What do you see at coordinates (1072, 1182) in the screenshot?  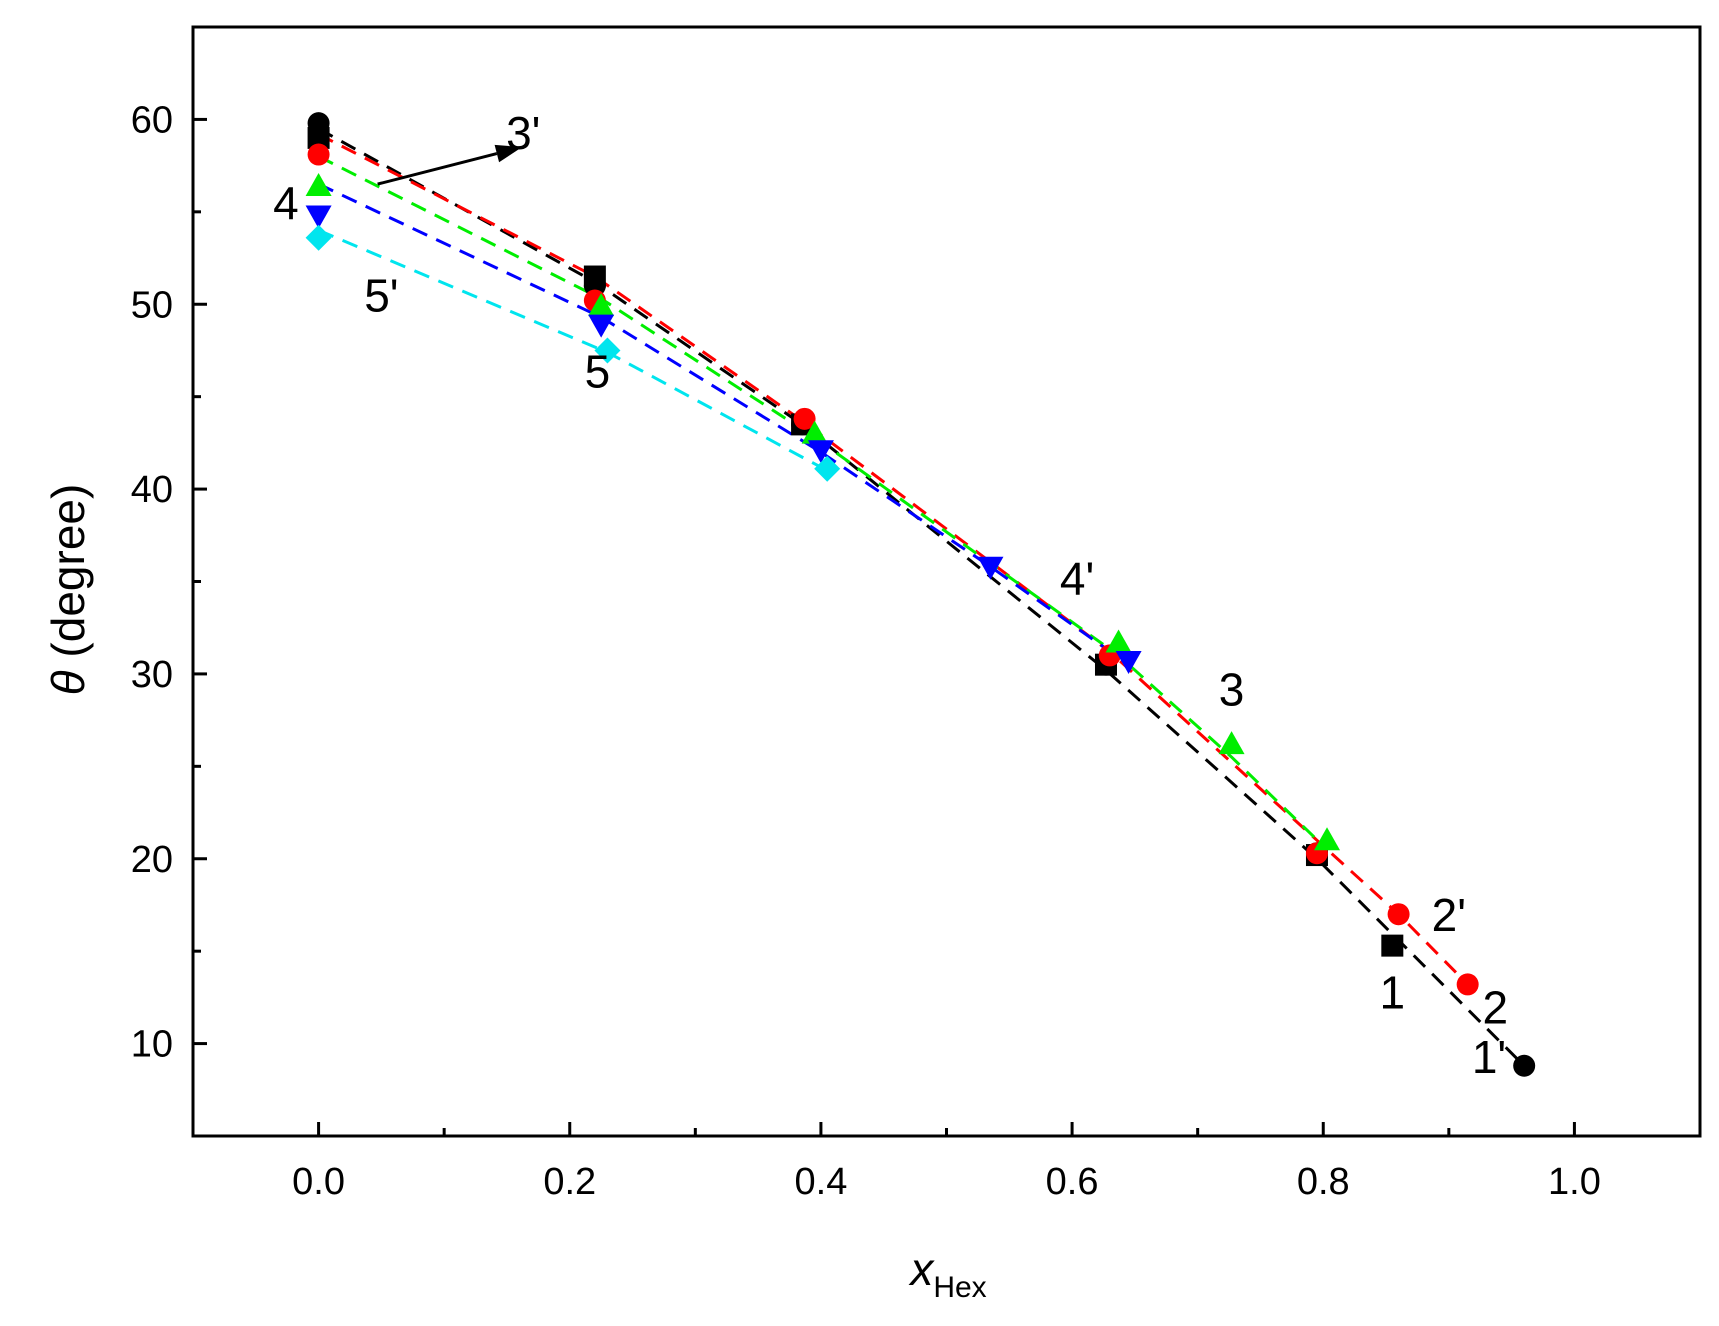 I see `x-tick-label: 0.6` at bounding box center [1072, 1182].